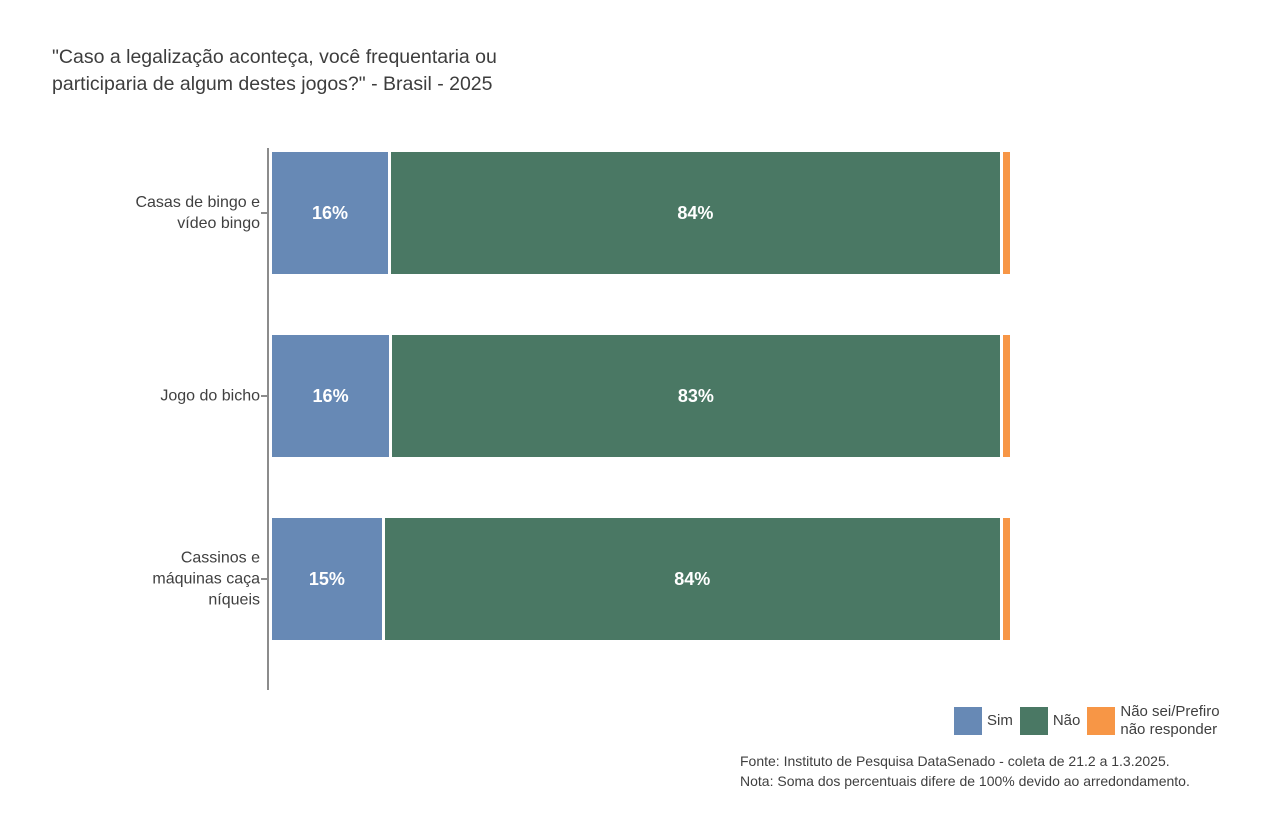 The image size is (1280, 829). I want to click on legend-label-nao: Não, so click(1066, 721).